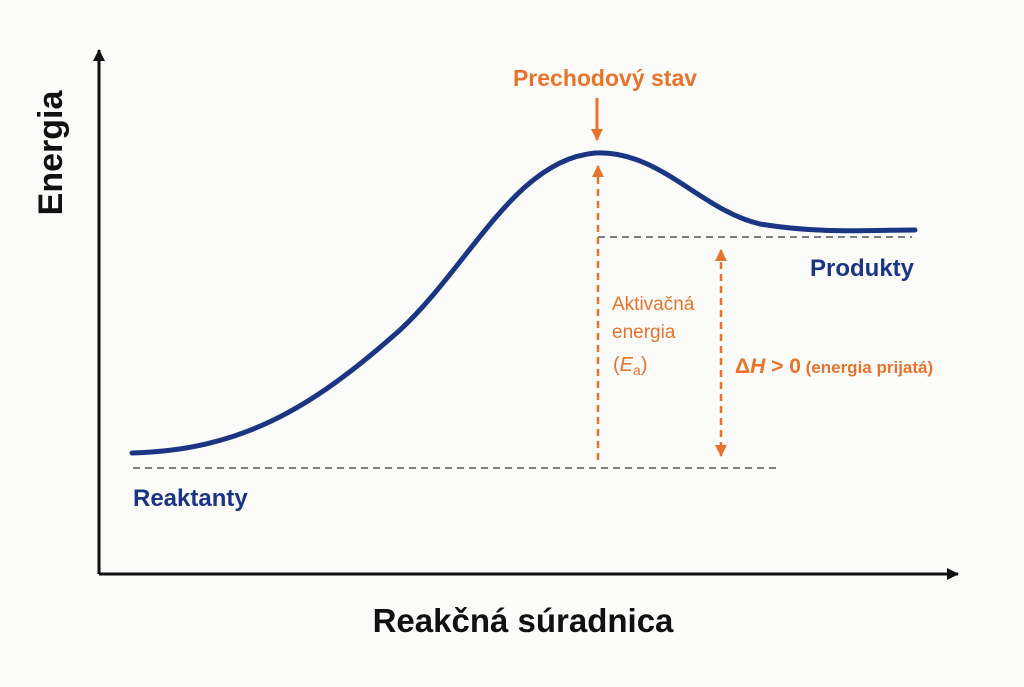 Image resolution: width=1024 pixels, height=687 pixels. What do you see at coordinates (862, 268) in the screenshot?
I see `products-label: Produkty` at bounding box center [862, 268].